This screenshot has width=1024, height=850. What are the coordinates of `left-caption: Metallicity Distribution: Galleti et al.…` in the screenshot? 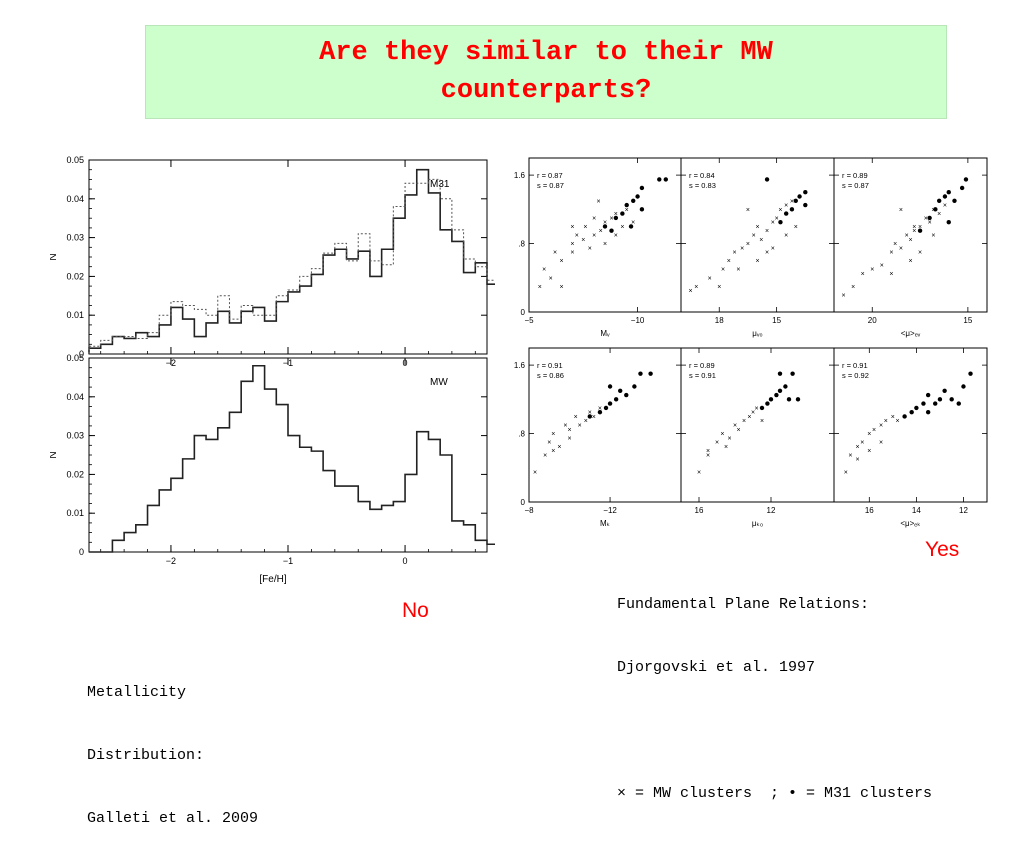 It's located at (172, 745).